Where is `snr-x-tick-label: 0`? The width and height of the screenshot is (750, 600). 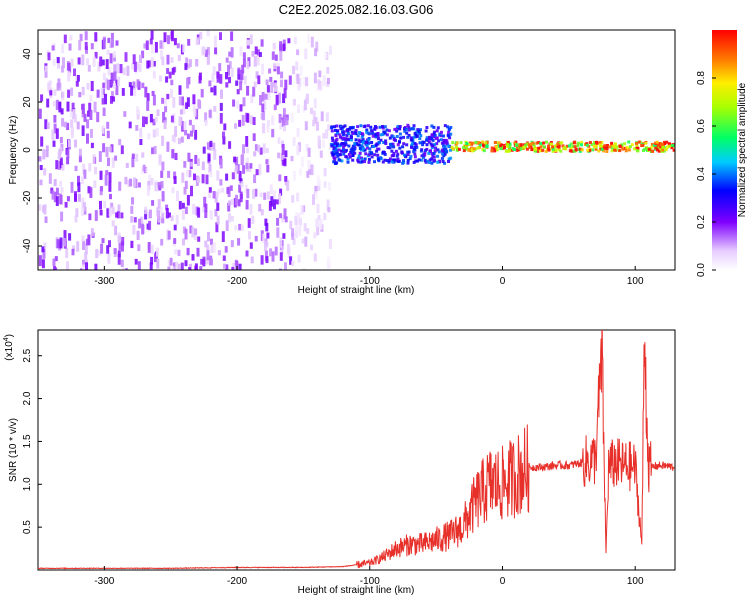
snr-x-tick-label: 0 is located at coordinates (503, 581).